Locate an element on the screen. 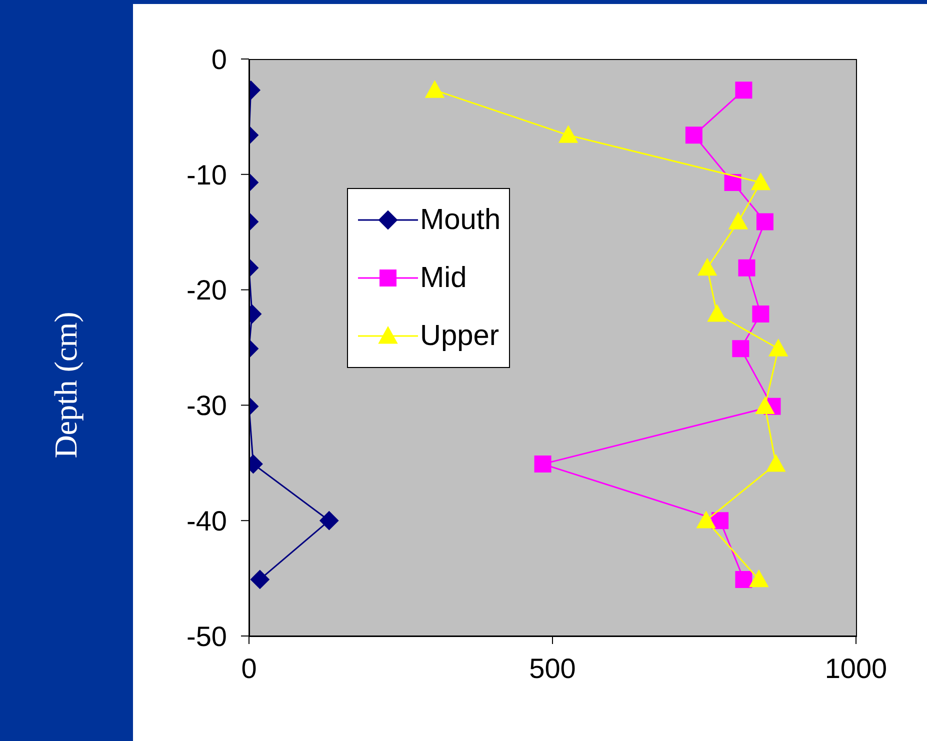 This screenshot has height=741, width=927. y-tick-label: -20 is located at coordinates (206, 290).